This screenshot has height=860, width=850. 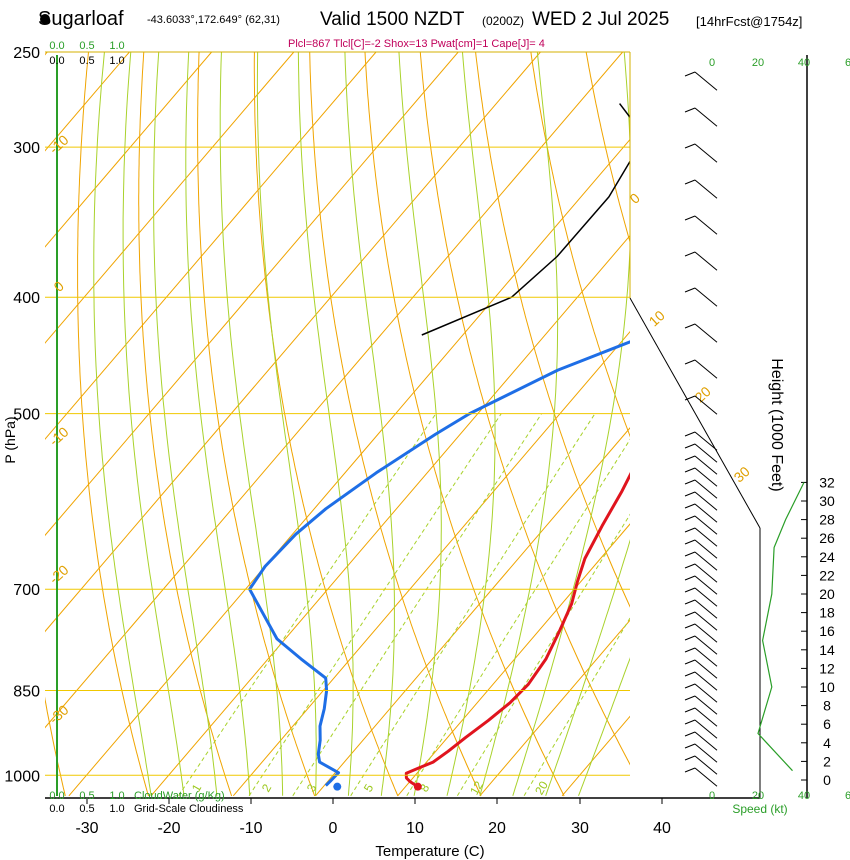 What do you see at coordinates (26, 692) in the screenshot?
I see `pressure-label: 850` at bounding box center [26, 692].